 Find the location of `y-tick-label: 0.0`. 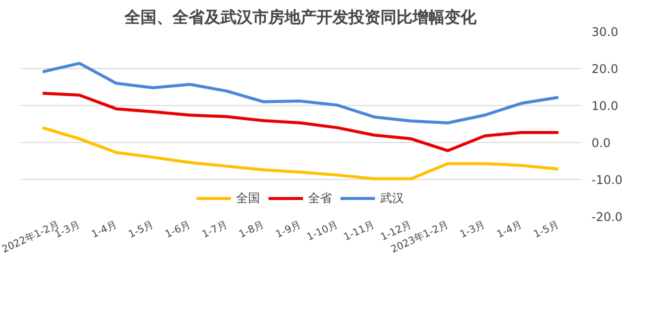

y-tick-label: 0.0 is located at coordinates (601, 143).